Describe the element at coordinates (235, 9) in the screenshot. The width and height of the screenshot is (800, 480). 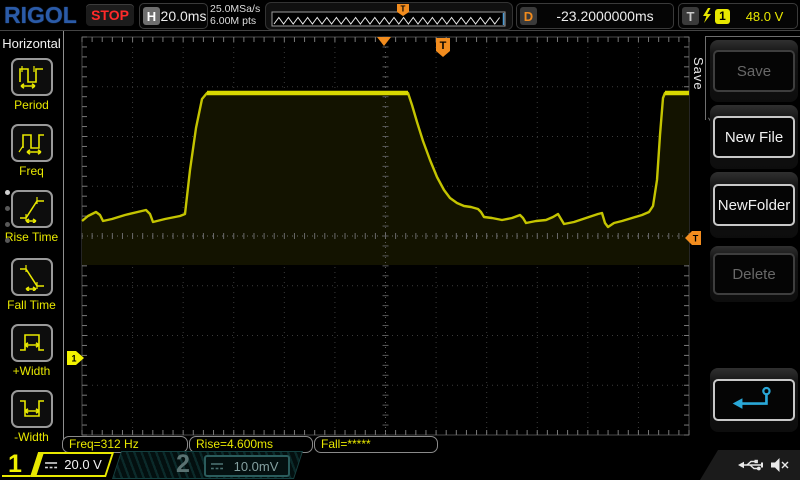
I see `sample-rate: 25.0MSa/s` at that location.